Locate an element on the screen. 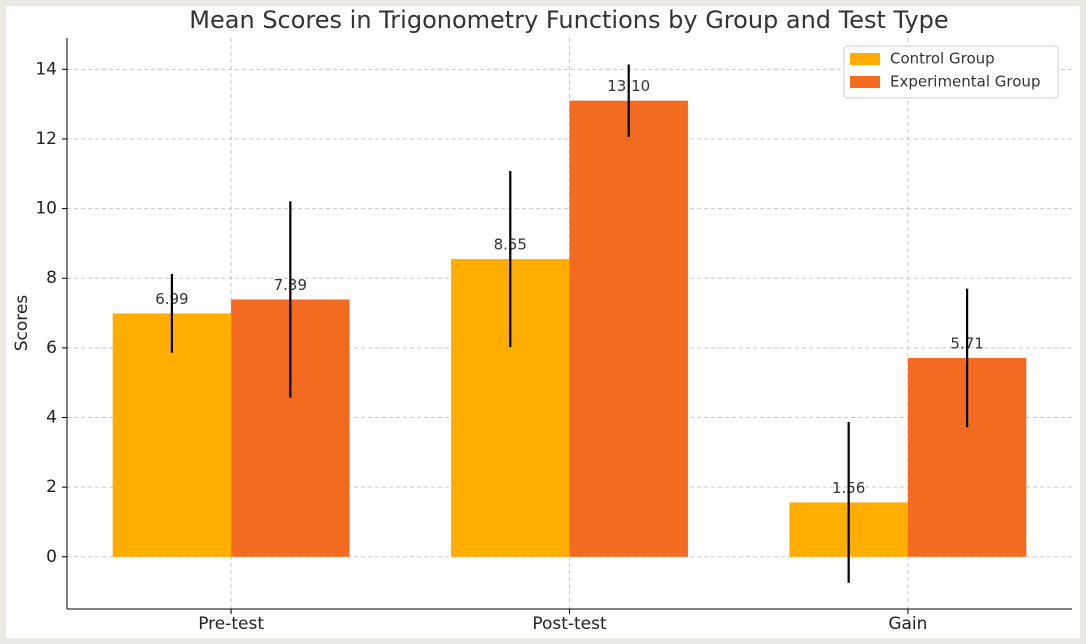  y-tick-label: 0 is located at coordinates (51, 557).